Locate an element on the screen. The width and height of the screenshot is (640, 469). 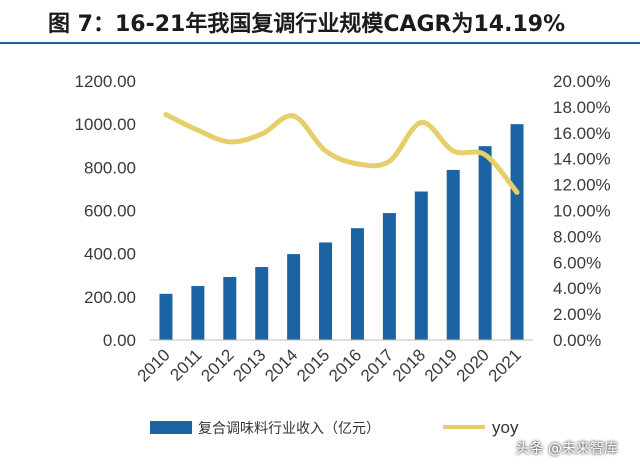
right-tick-label: 0.00% is located at coordinates (577, 340).